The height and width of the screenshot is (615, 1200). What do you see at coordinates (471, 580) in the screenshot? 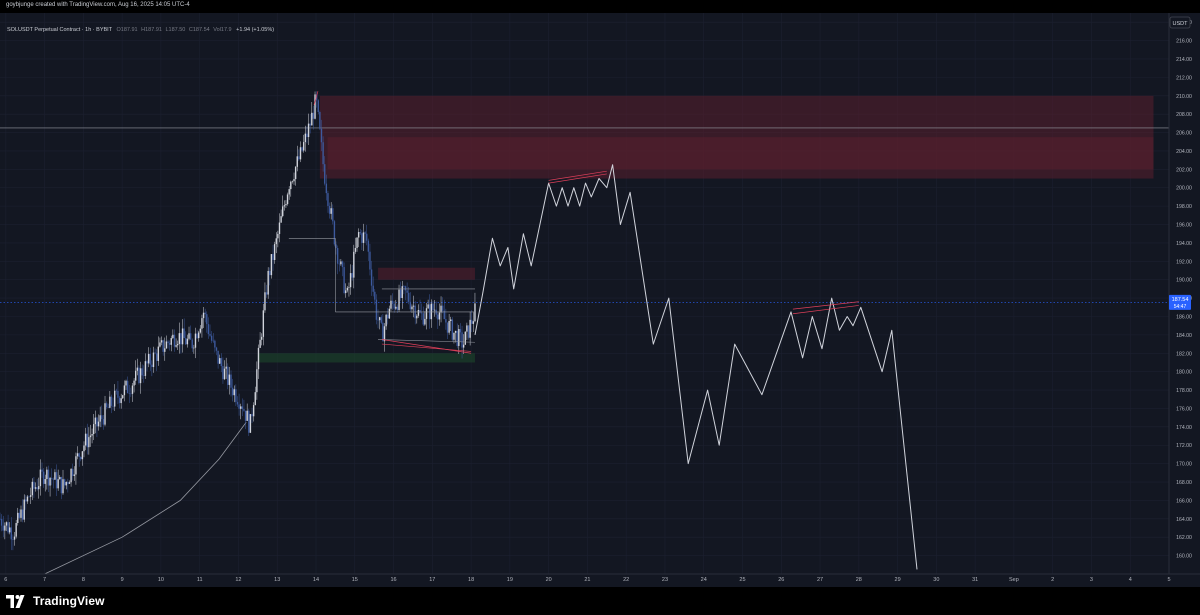
I see `time-tick-label: 18` at bounding box center [471, 580].